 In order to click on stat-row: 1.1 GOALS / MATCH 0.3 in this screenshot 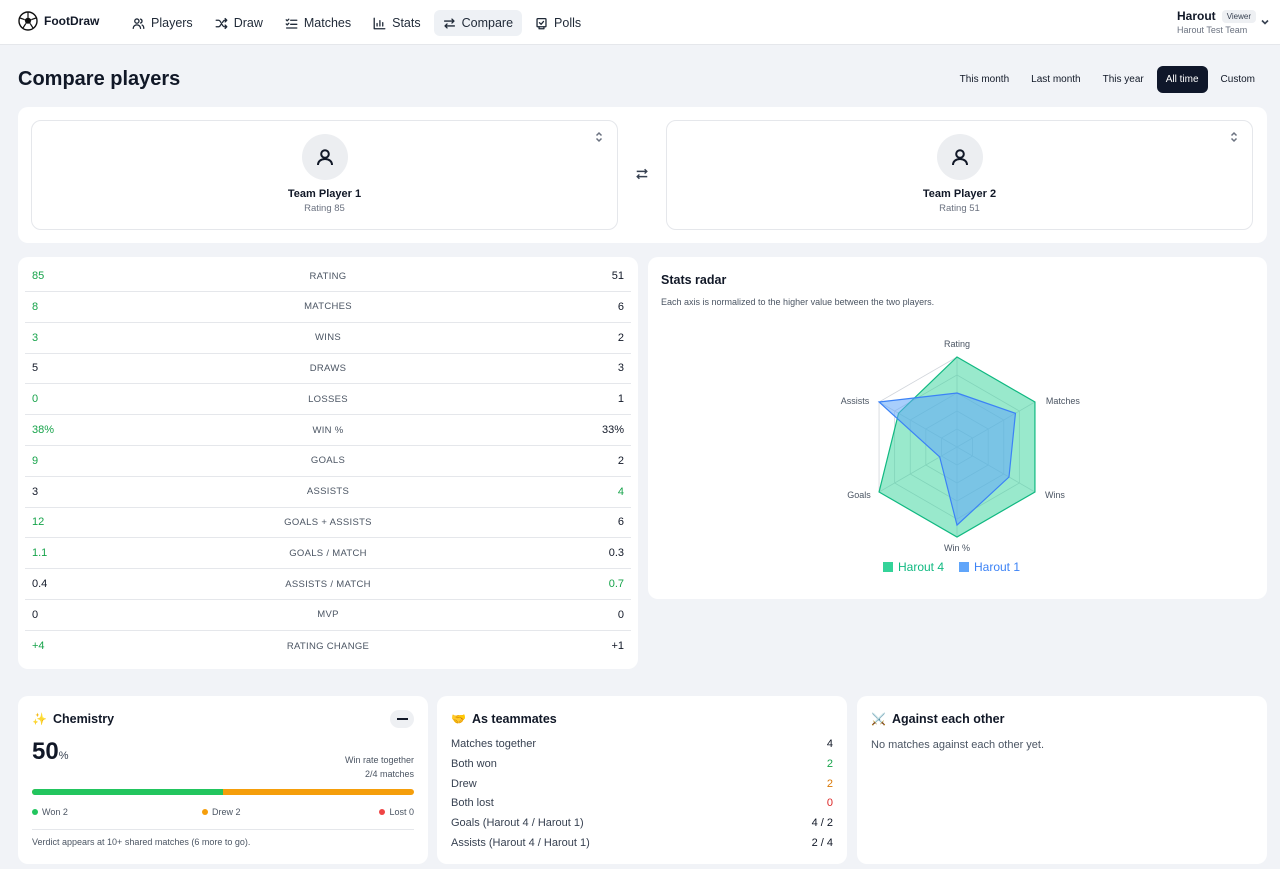, I will do `click(328, 554)`.